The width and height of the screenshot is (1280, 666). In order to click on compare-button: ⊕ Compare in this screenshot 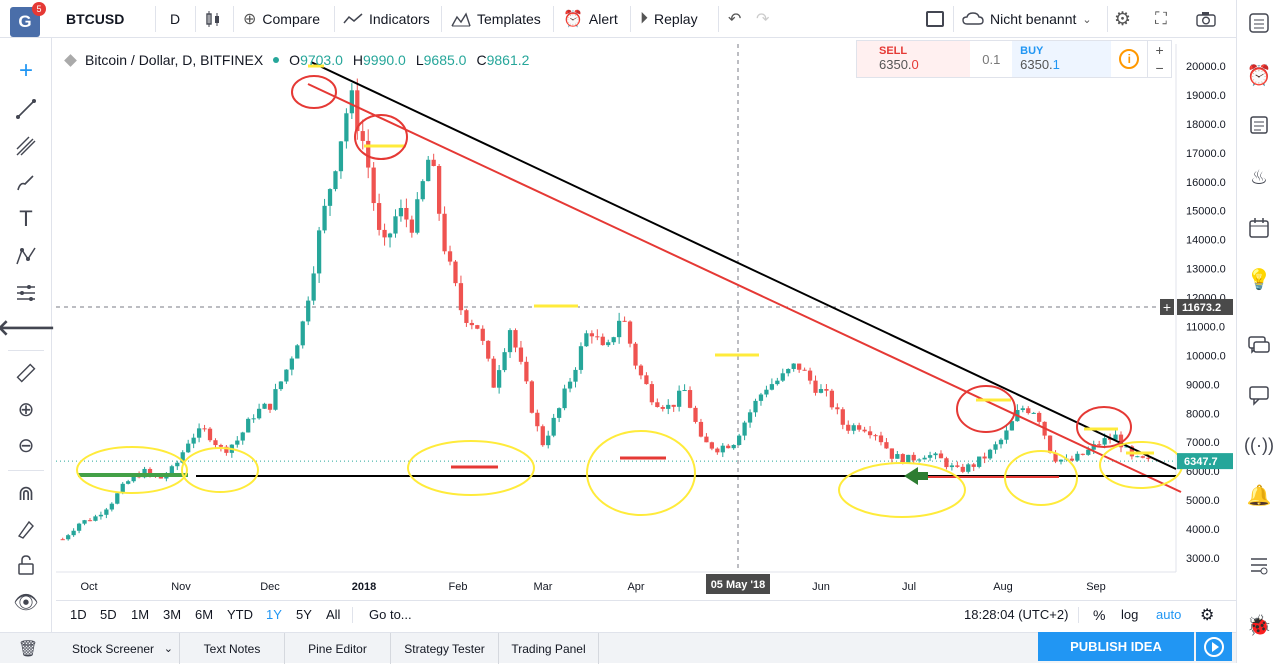, I will do `click(281, 19)`.